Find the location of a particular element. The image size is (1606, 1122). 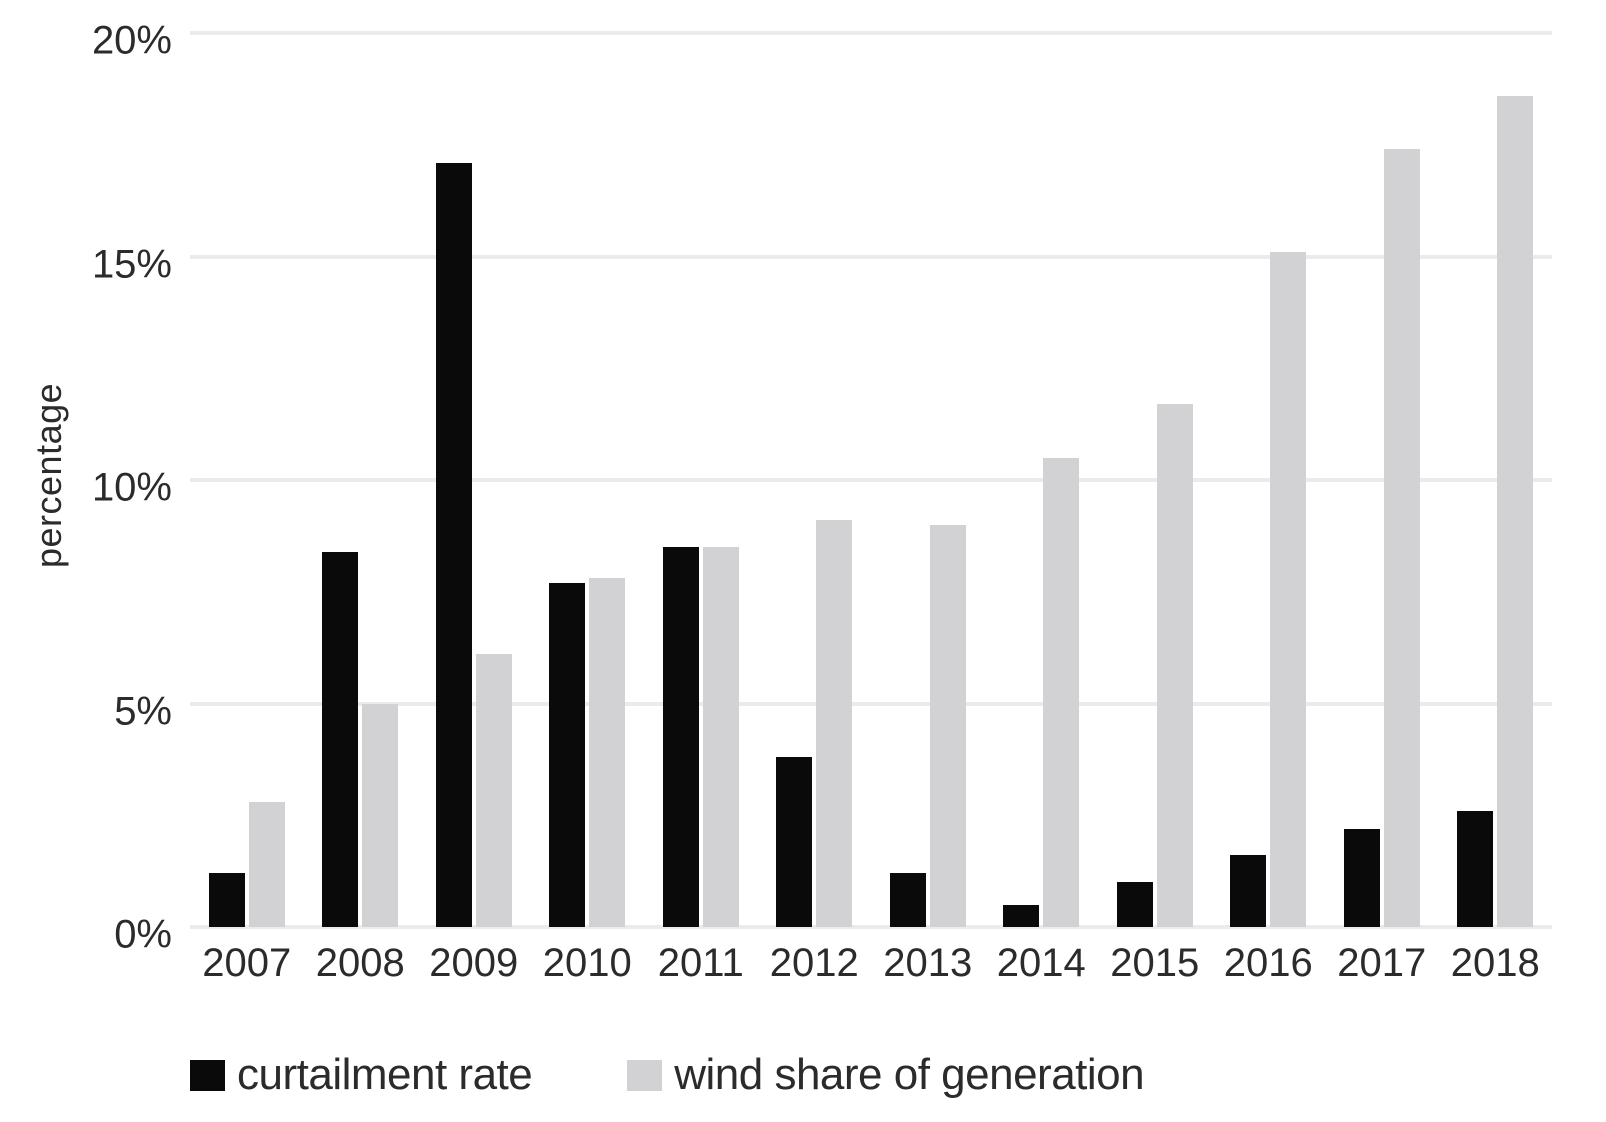

legend-item-curtailment-rate: curtailment rate is located at coordinates (361, 1075).